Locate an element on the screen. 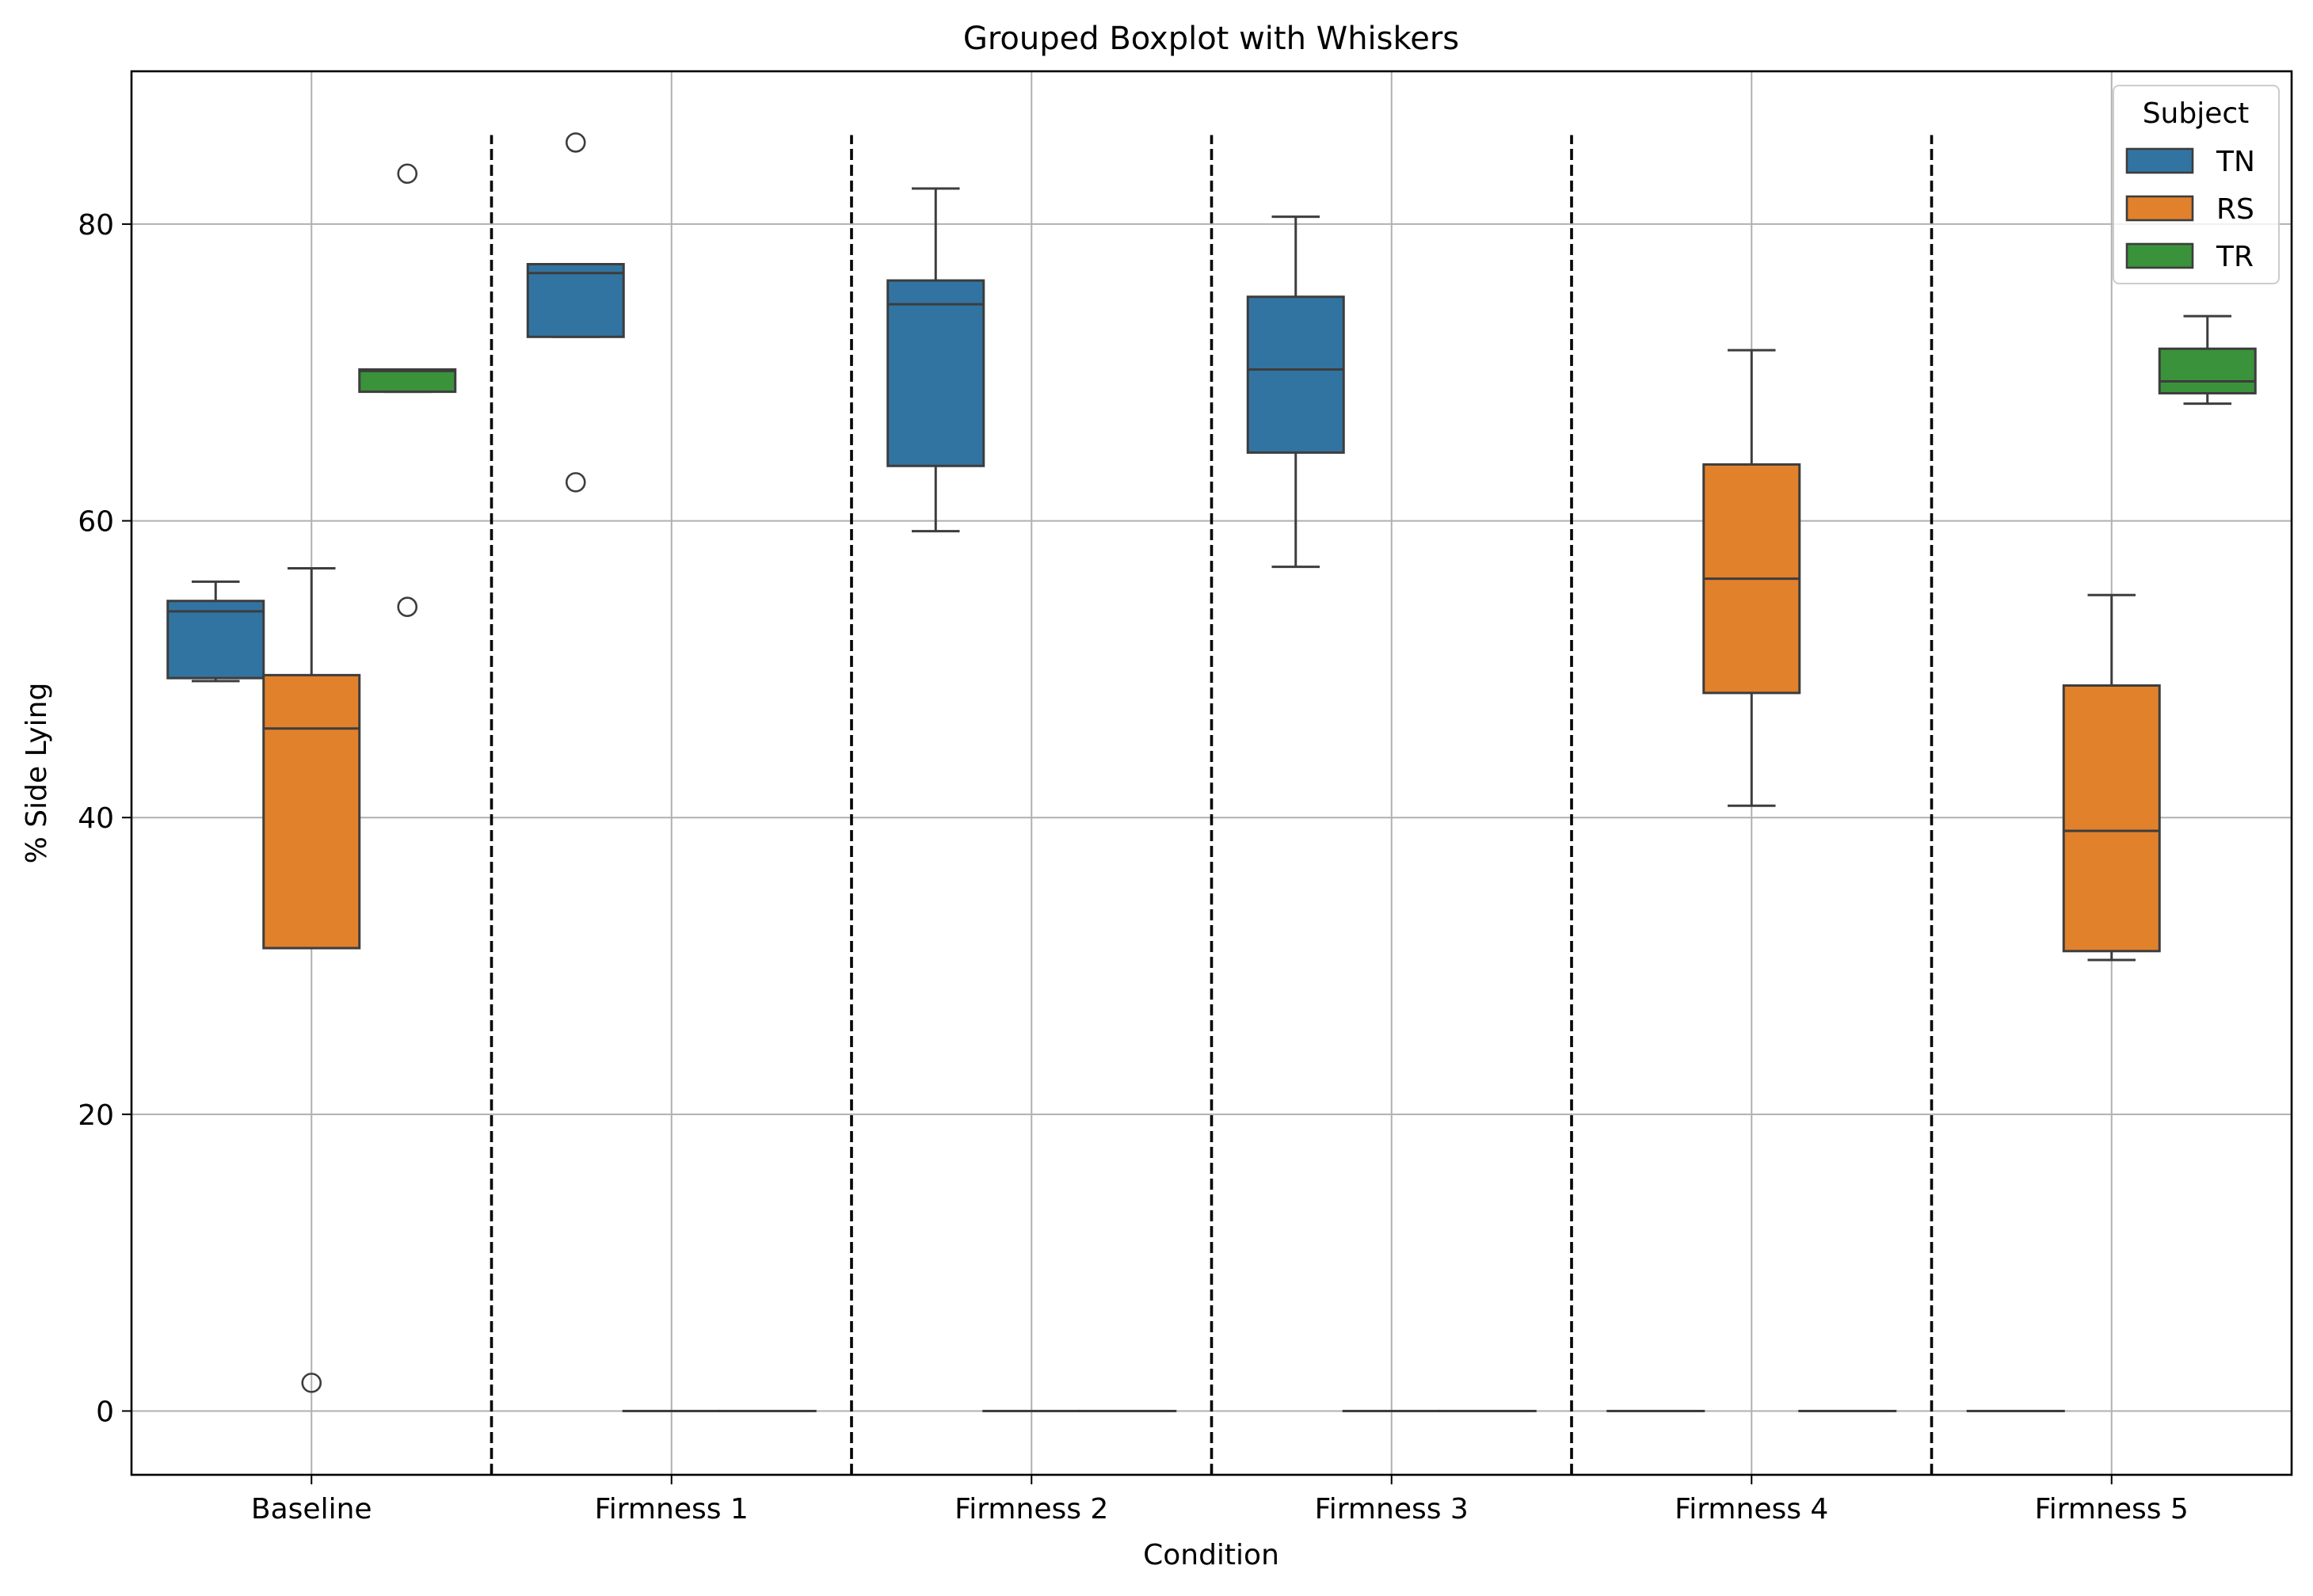  x-tick-label: Firmness 4 is located at coordinates (1751, 1509).